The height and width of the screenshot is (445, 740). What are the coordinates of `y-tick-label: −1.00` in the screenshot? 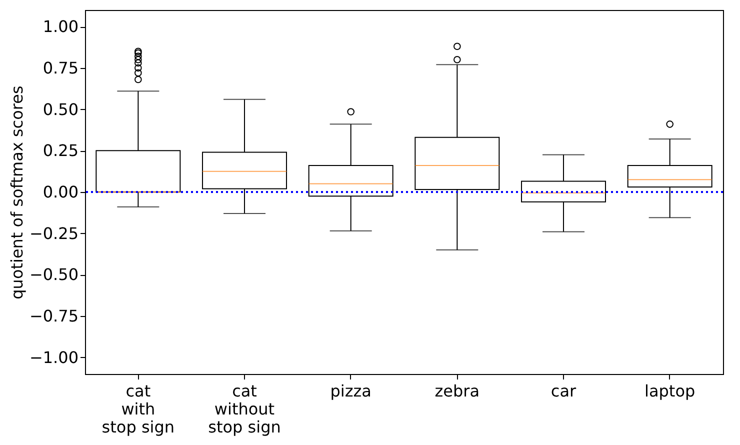 It's located at (53, 357).